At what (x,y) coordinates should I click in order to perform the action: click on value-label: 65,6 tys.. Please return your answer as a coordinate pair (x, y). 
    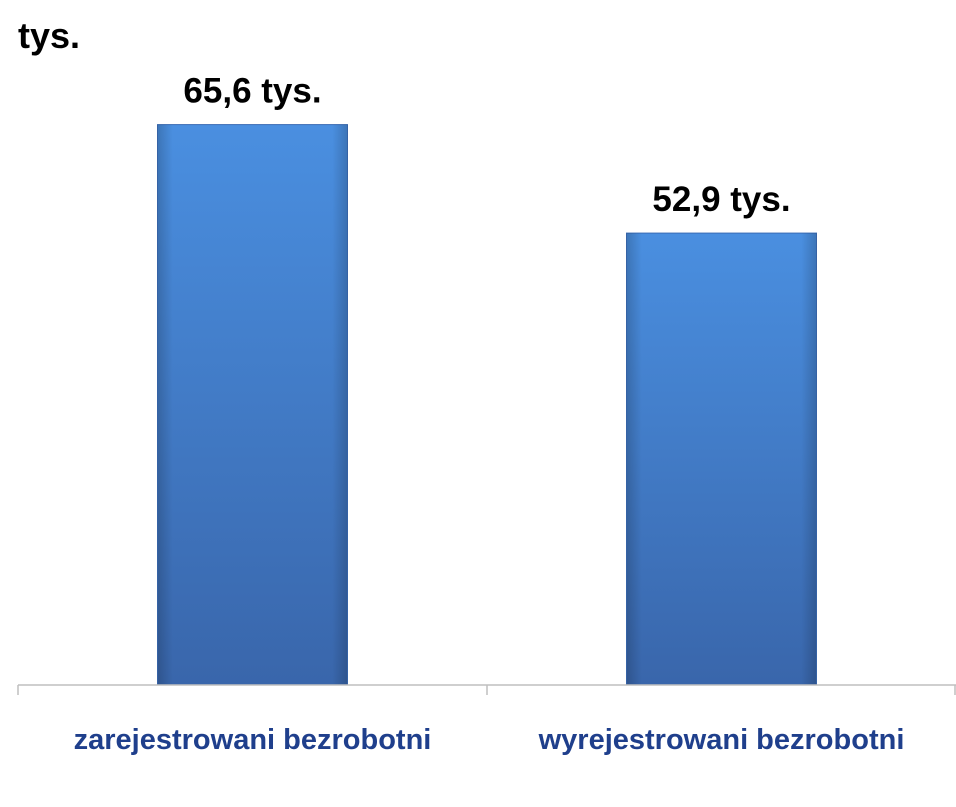
    Looking at the image, I should click on (252, 91).